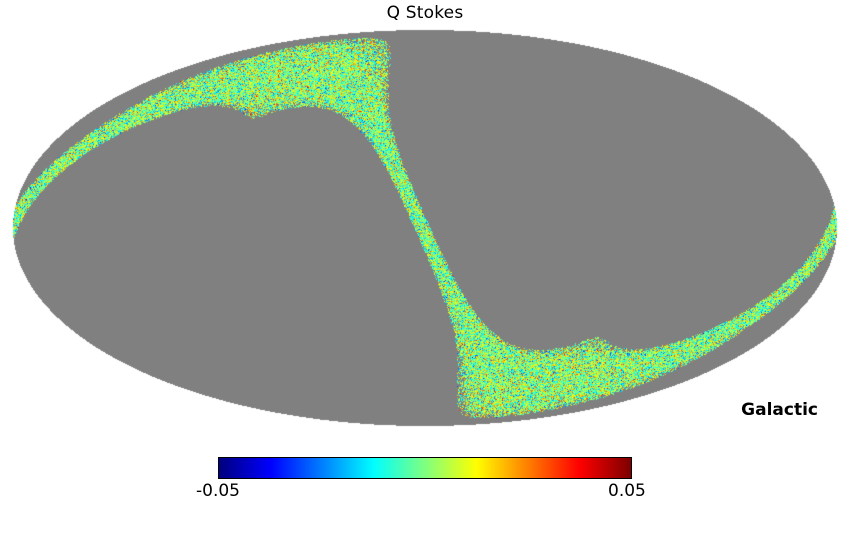 This screenshot has height=540, width=850. Describe the element at coordinates (425, 13) in the screenshot. I see `page-title: Q Stokes` at that location.